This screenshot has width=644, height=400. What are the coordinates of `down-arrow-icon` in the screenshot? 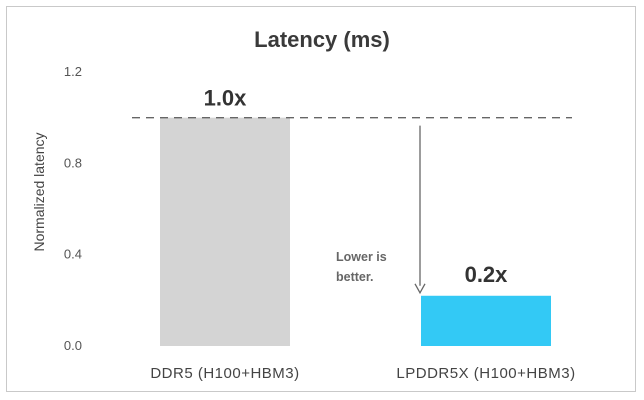 It's located at (420, 289).